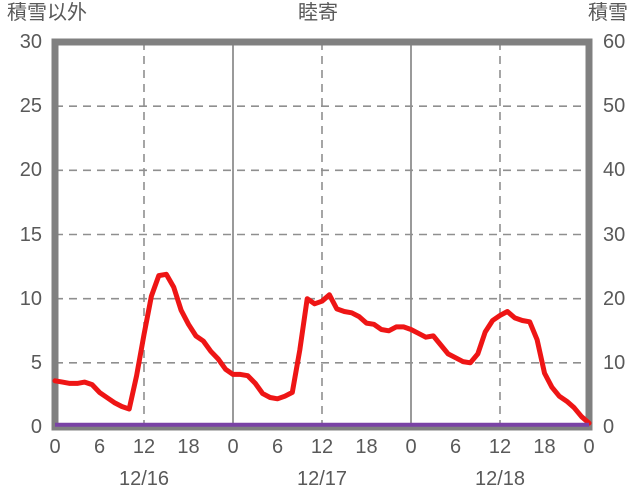 Image resolution: width=636 pixels, height=501 pixels. What do you see at coordinates (47, 13) in the screenshot?
I see `left-axis-title: 積雪以外` at bounding box center [47, 13].